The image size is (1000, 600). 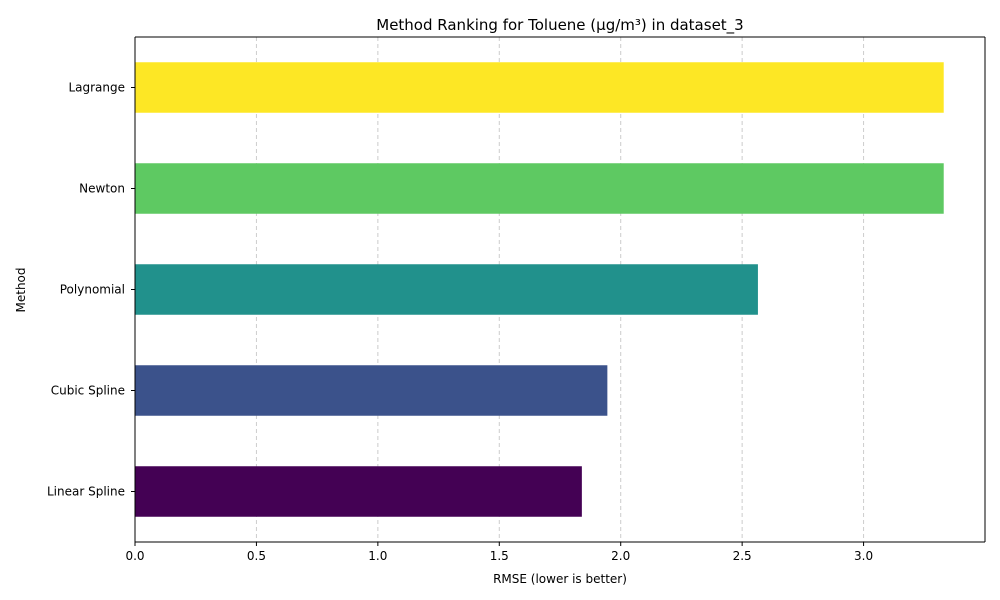 What do you see at coordinates (96, 88) in the screenshot?
I see `y-tick-label-4: Lagrange` at bounding box center [96, 88].